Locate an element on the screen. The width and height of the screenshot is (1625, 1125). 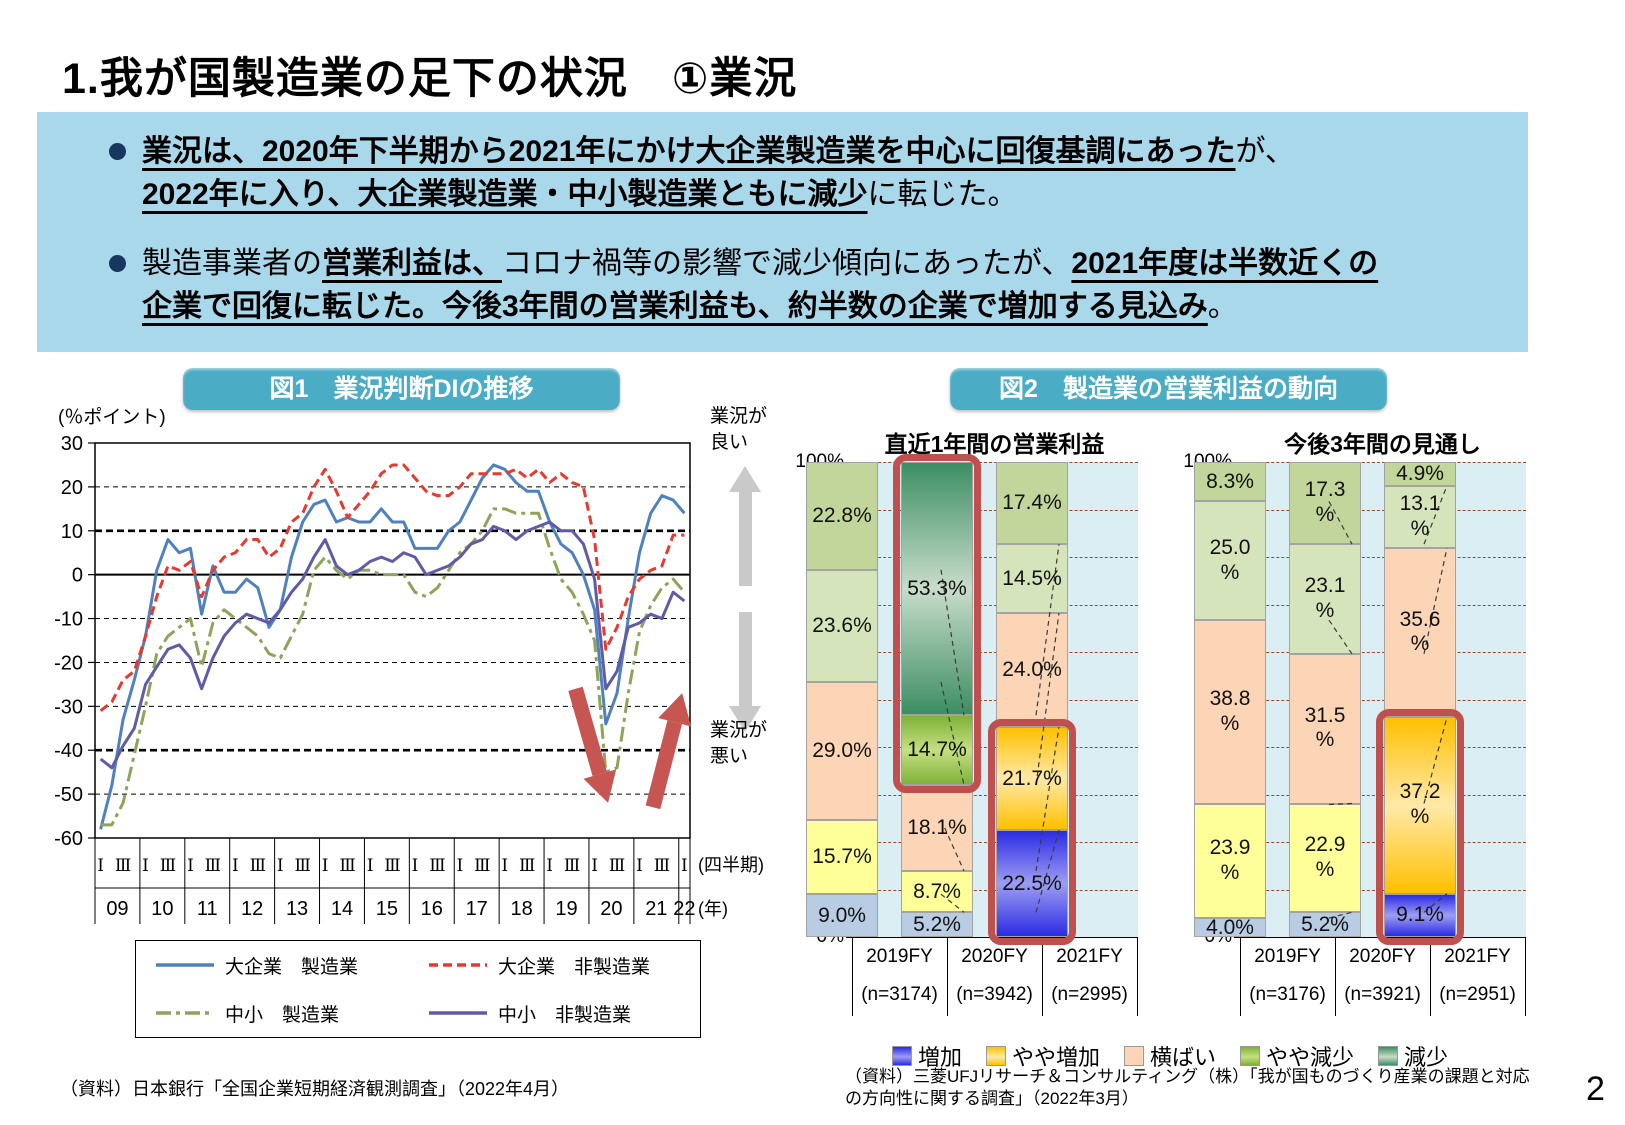
sample-size-label: (n=2995) is located at coordinates (1089, 994).